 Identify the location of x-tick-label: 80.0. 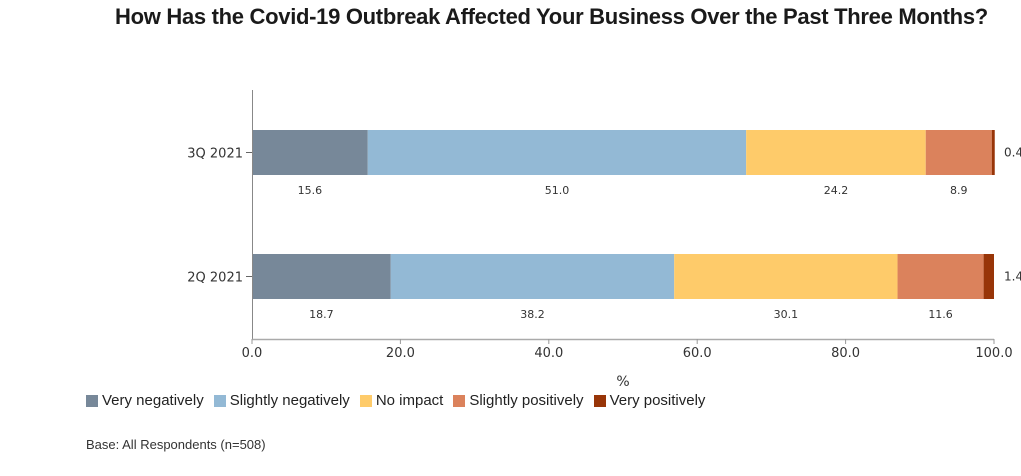
(845, 353).